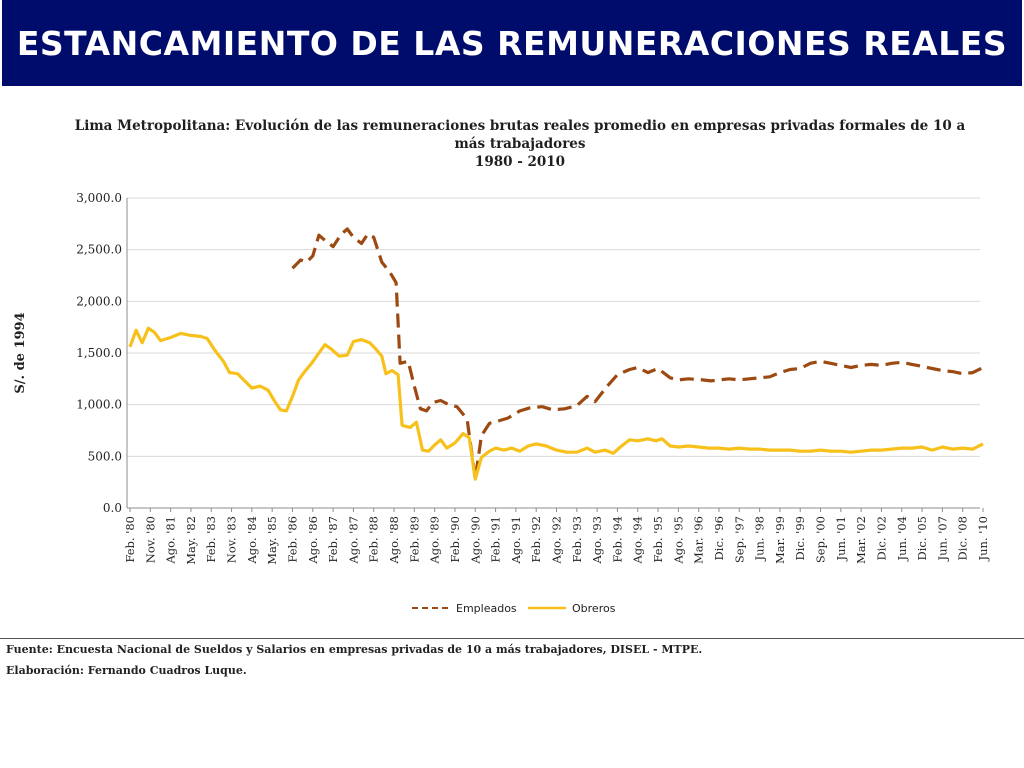 This screenshot has width=1024, height=768. Describe the element at coordinates (841, 539) in the screenshot. I see `x-tick-label: Jun. '01` at that location.